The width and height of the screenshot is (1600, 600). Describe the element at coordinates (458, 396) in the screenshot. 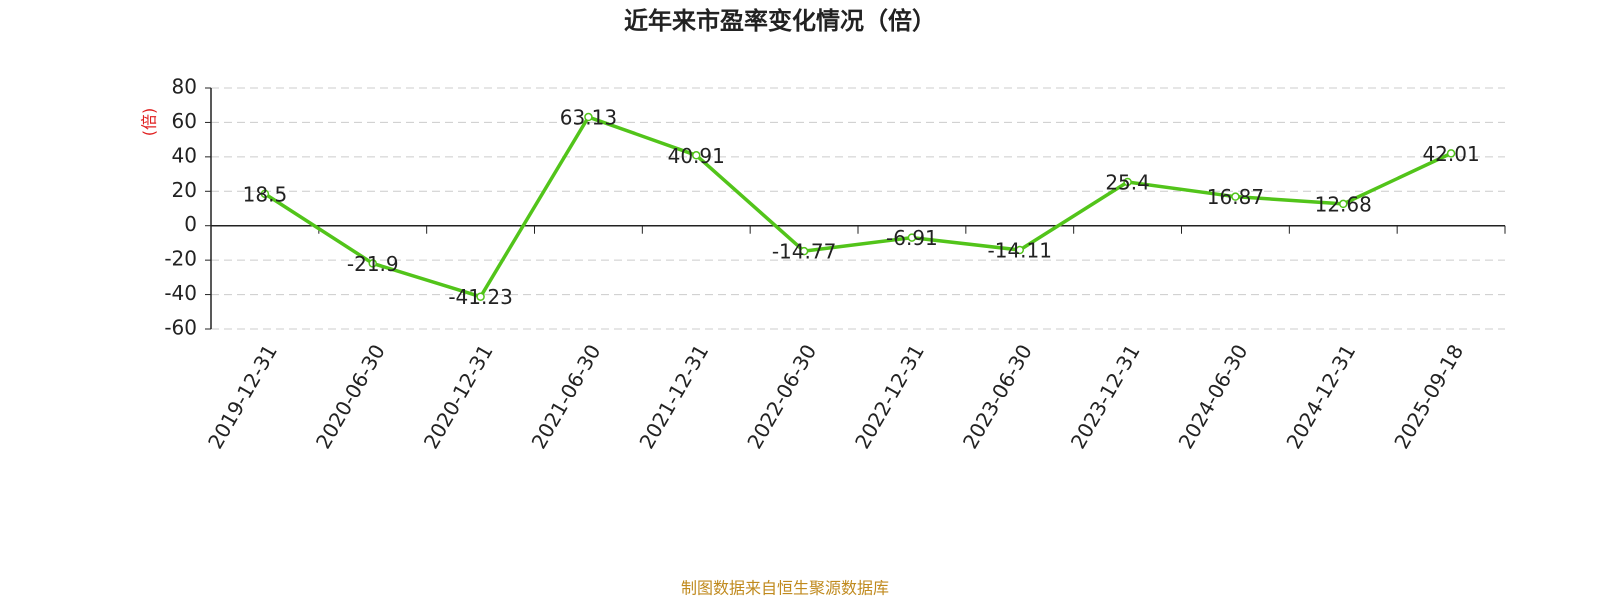

I see `x-tick-label: 2020-12-31` at that location.